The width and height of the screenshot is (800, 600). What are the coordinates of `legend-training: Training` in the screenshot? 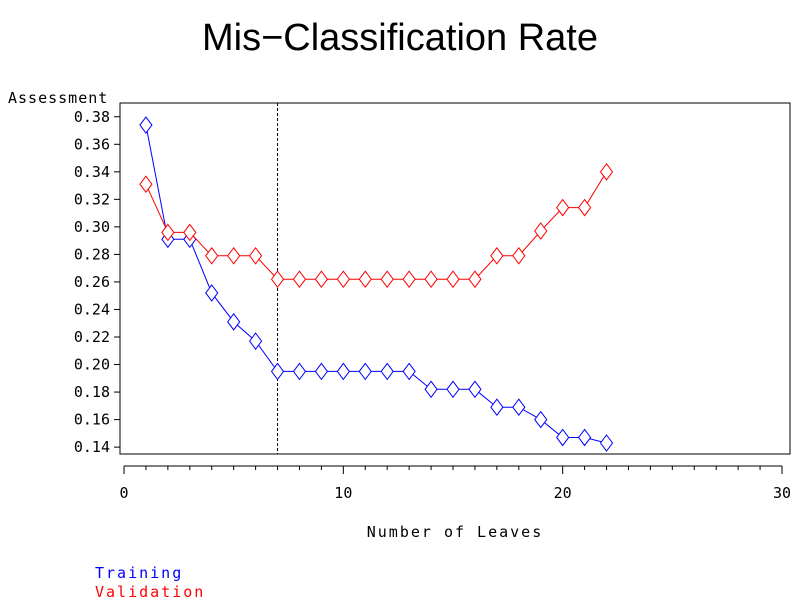 It's located at (139, 573).